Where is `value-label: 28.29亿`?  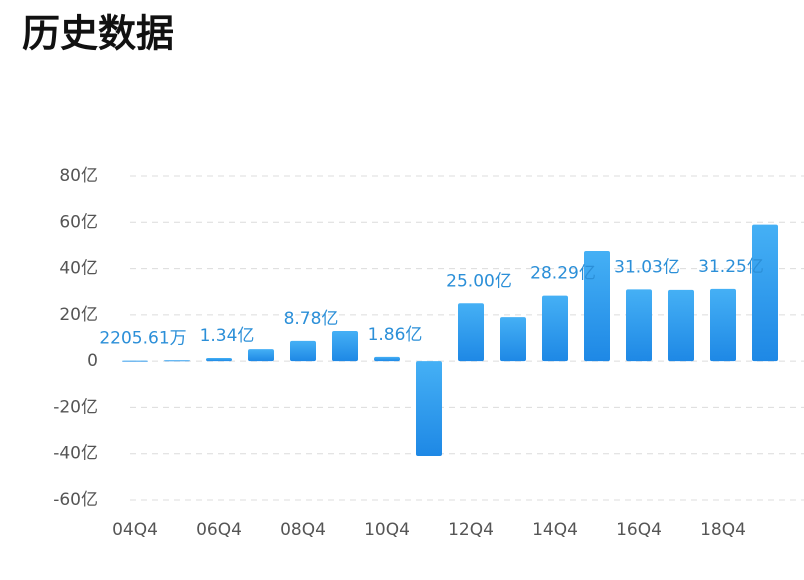 value-label: 28.29亿 is located at coordinates (563, 274).